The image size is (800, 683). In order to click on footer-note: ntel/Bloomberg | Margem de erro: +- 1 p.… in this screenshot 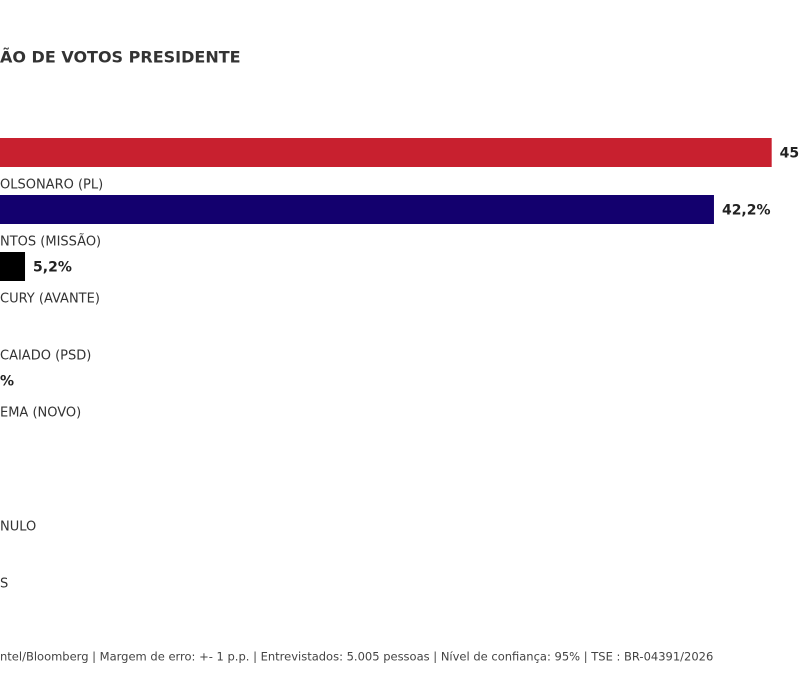, I will do `click(356, 657)`.